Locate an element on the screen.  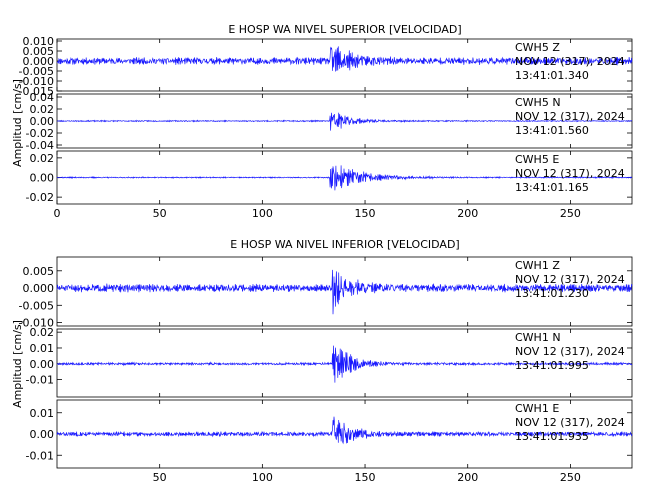
channel-label: CWH1 N is located at coordinates (538, 337).